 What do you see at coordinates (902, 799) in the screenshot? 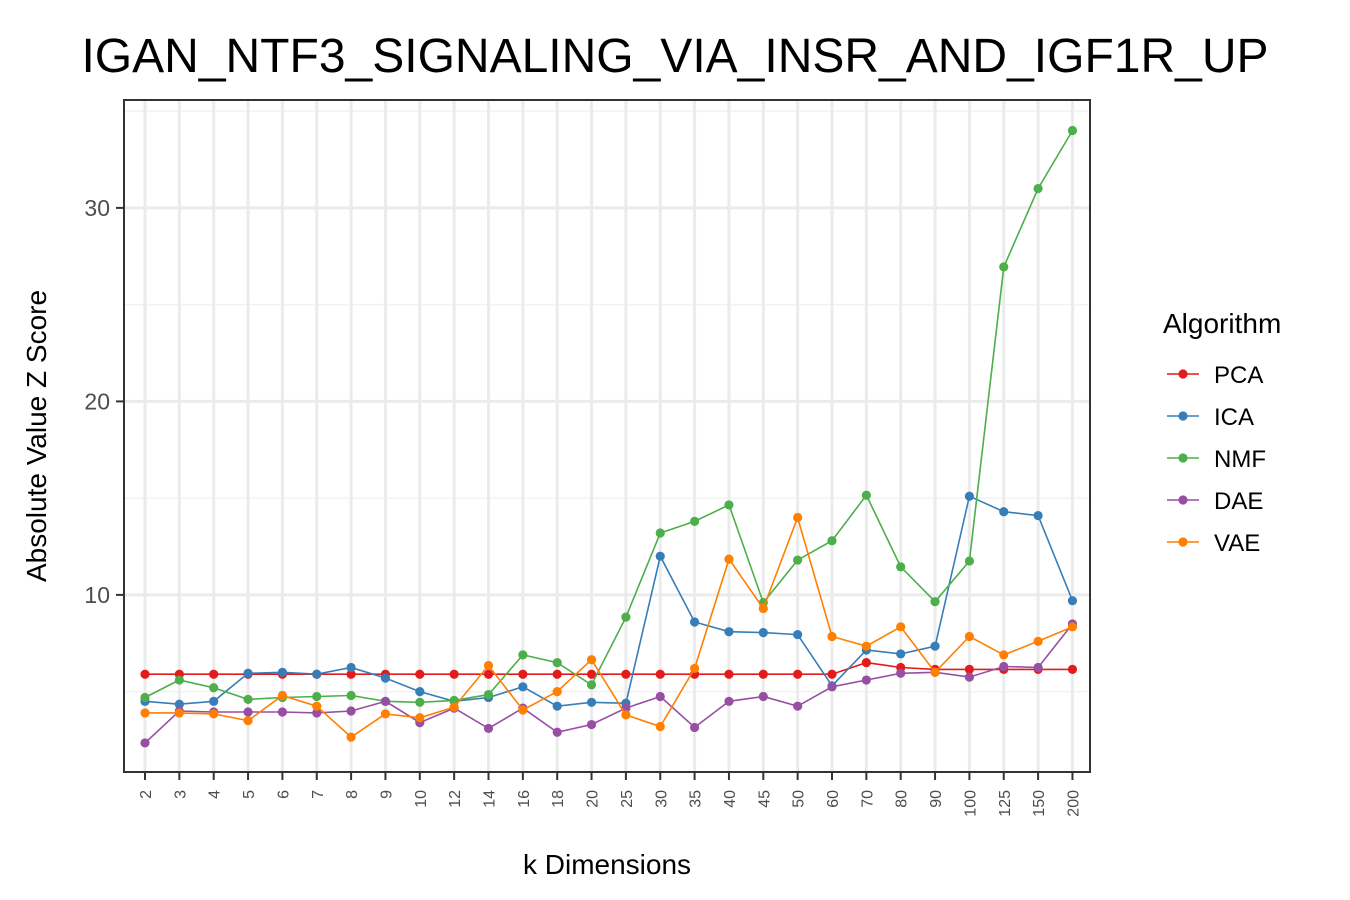
I see `x-tick-label: 80` at bounding box center [902, 799].